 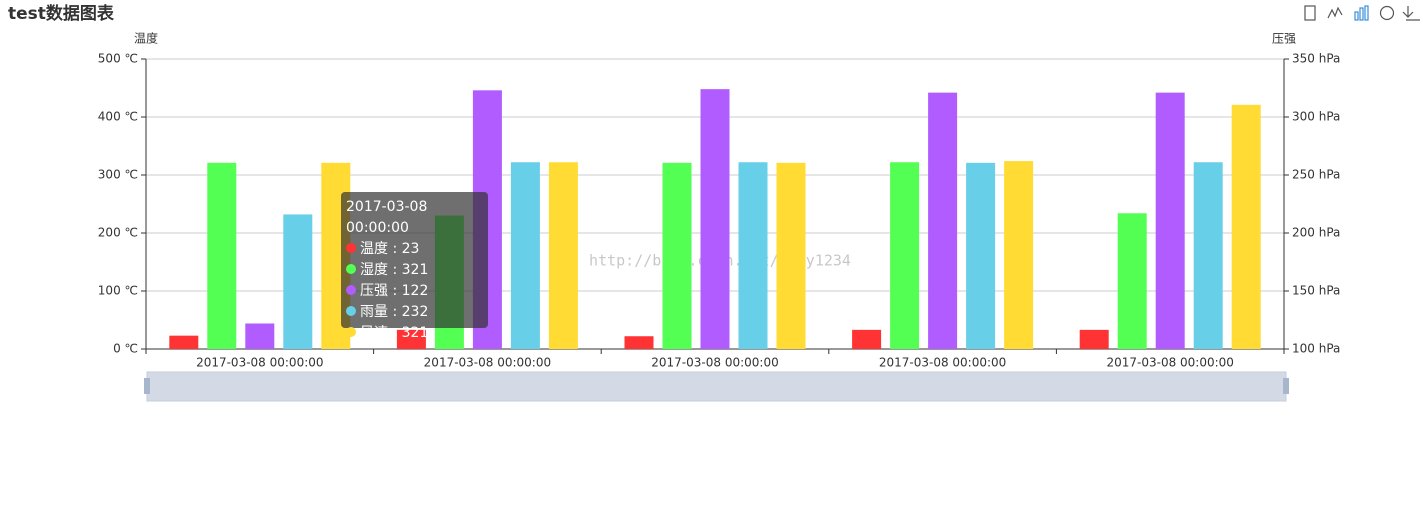 I want to click on data-zoom, so click(x=716, y=386).